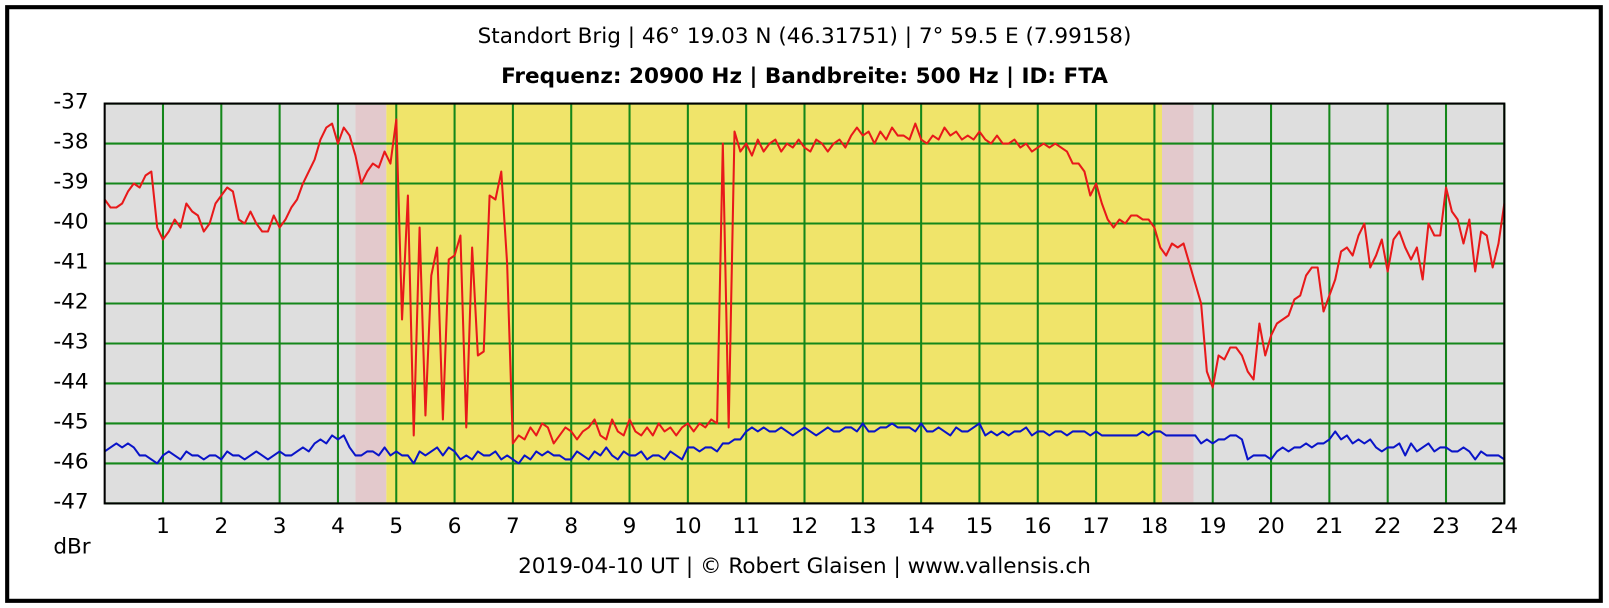  I want to click on x-tick-label: 12, so click(804, 526).